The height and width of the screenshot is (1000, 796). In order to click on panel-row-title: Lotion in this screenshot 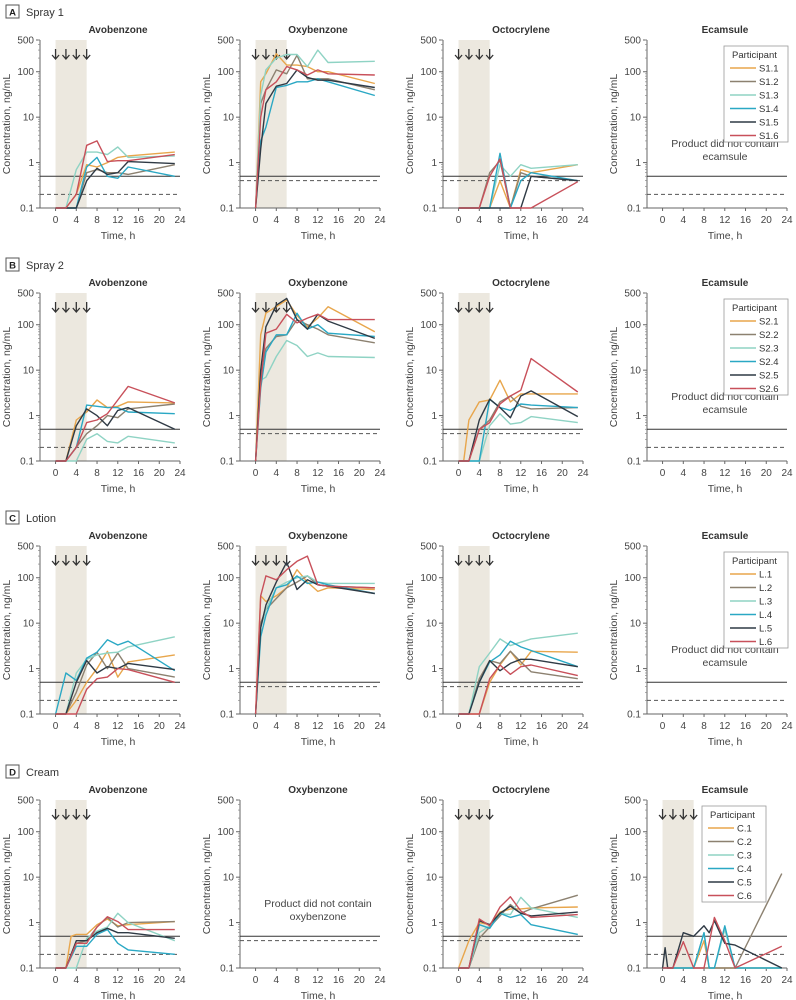, I will do `click(41, 519)`.